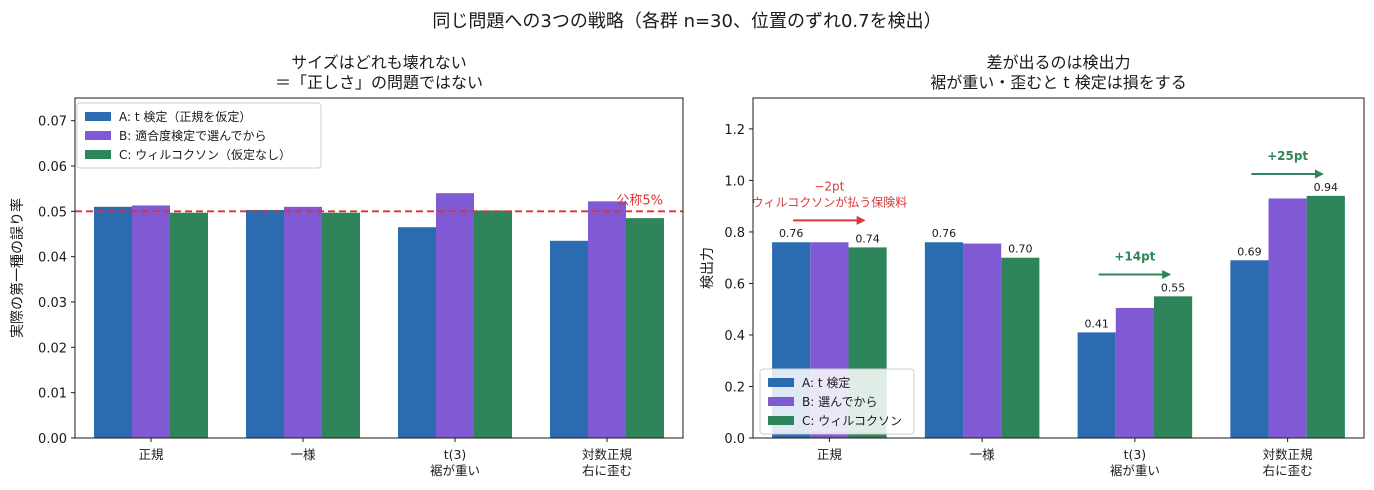 The height and width of the screenshot is (490, 1374). Describe the element at coordinates (52, 258) in the screenshot. I see `y-tick-label: 0.04` at that location.